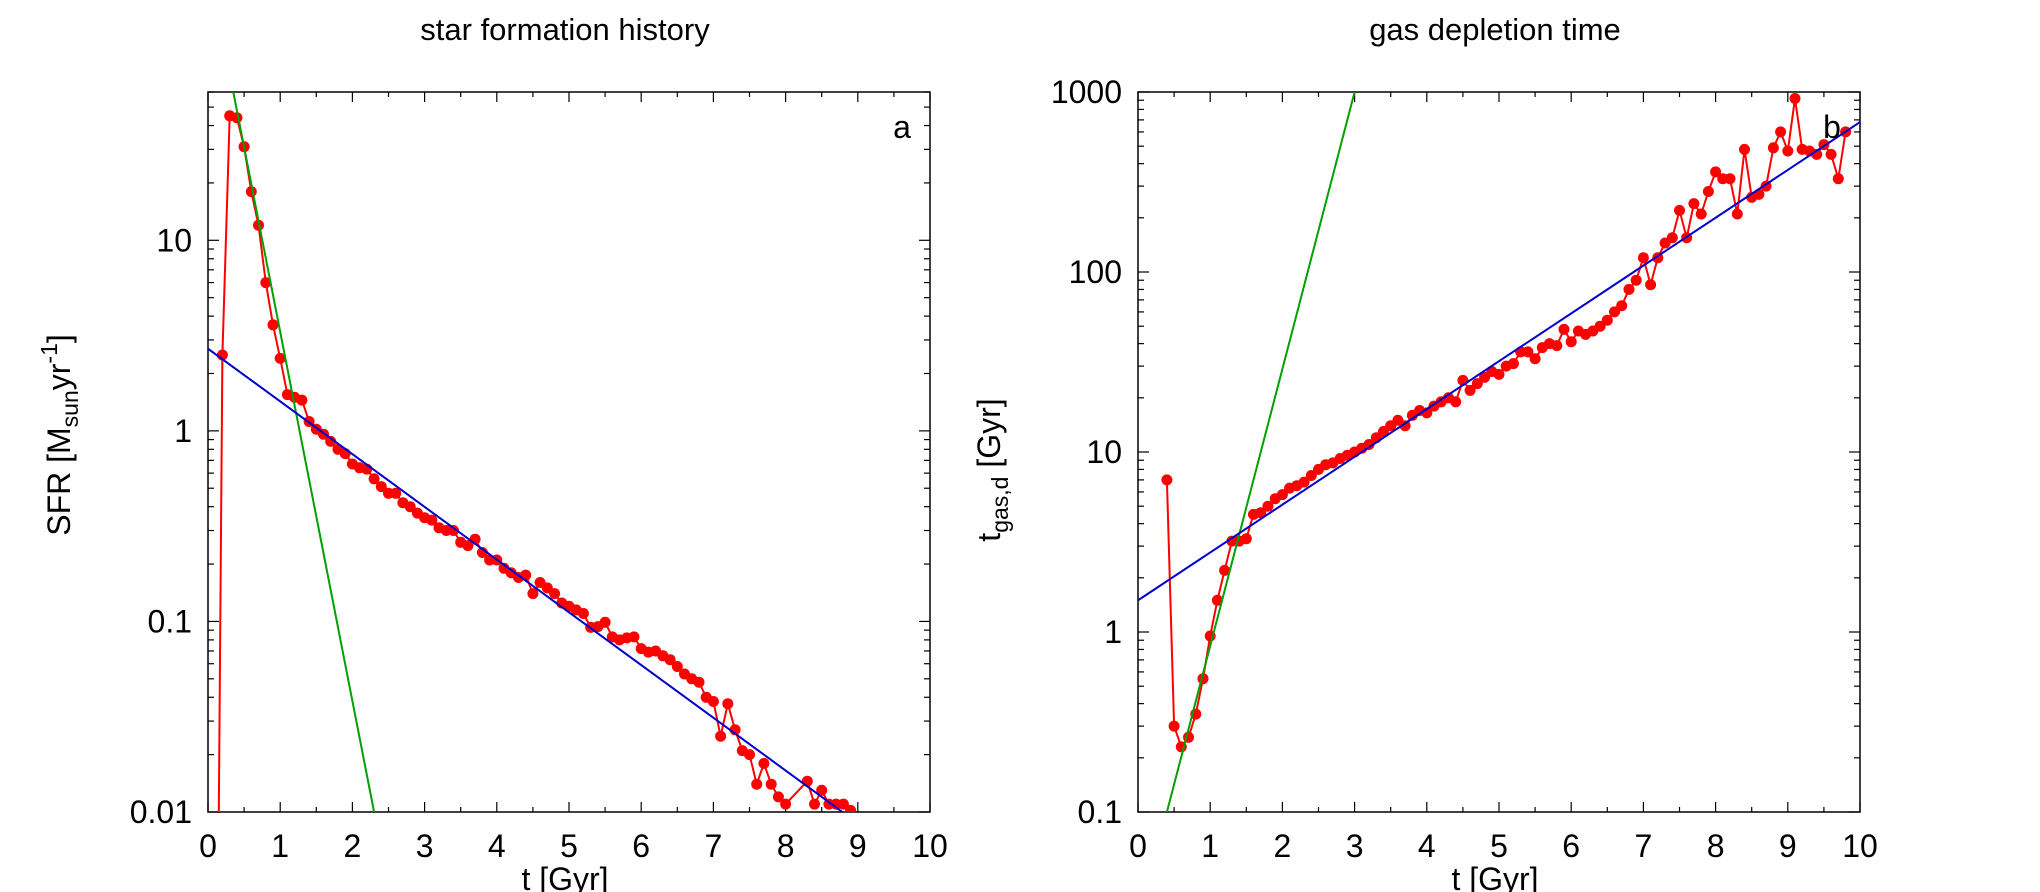 This screenshot has height=892, width=2040. Describe the element at coordinates (858, 846) in the screenshot. I see `x-tick-label-a: 9` at that location.